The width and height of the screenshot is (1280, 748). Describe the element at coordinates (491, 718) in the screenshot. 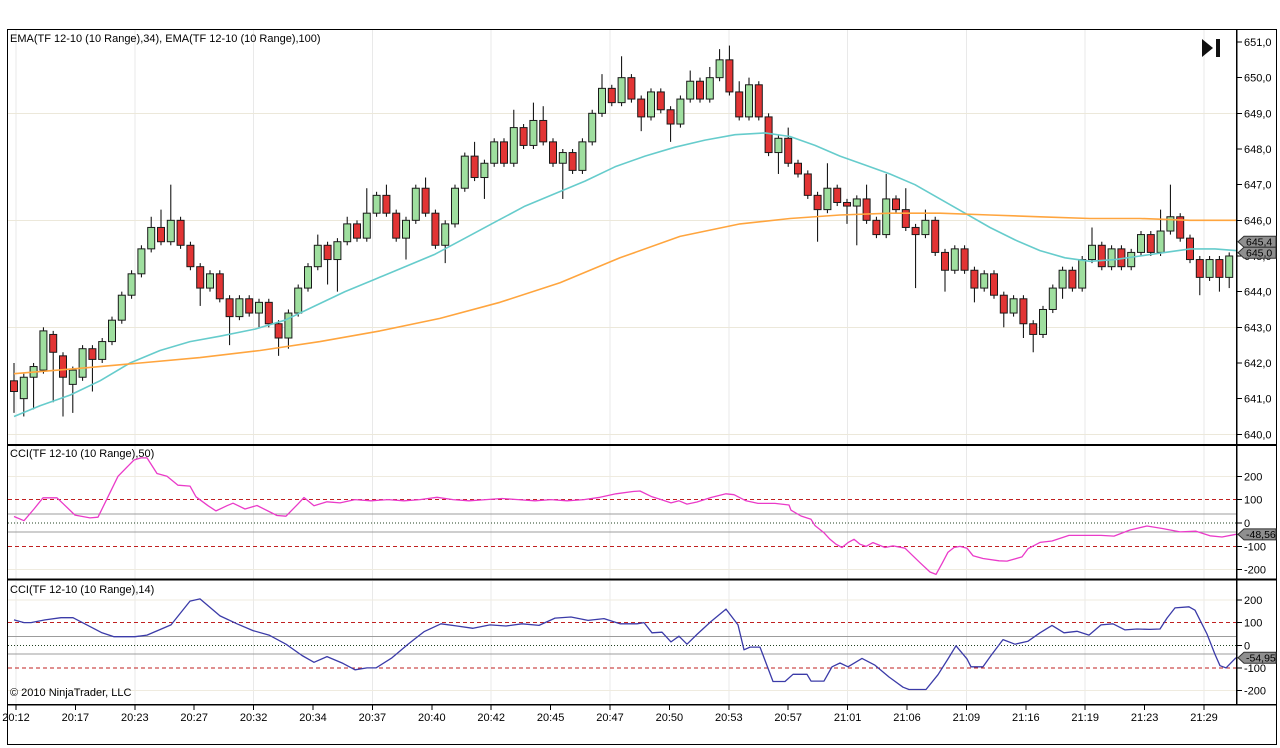

I see `time-axis-label: 20:42` at that location.